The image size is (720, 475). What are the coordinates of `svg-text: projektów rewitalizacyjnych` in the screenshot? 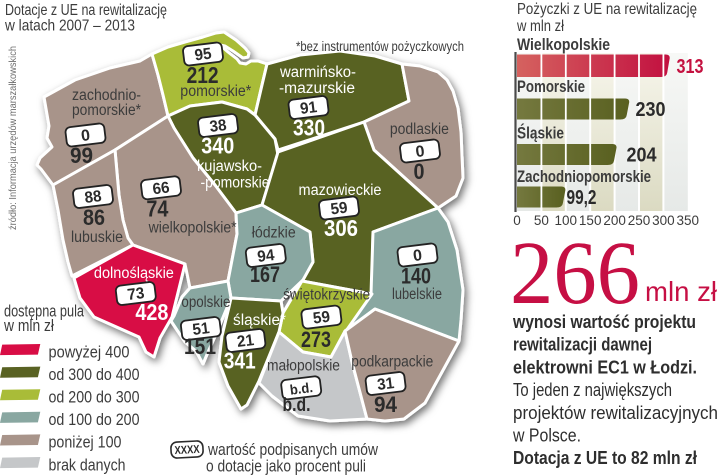 It's located at (615, 413).